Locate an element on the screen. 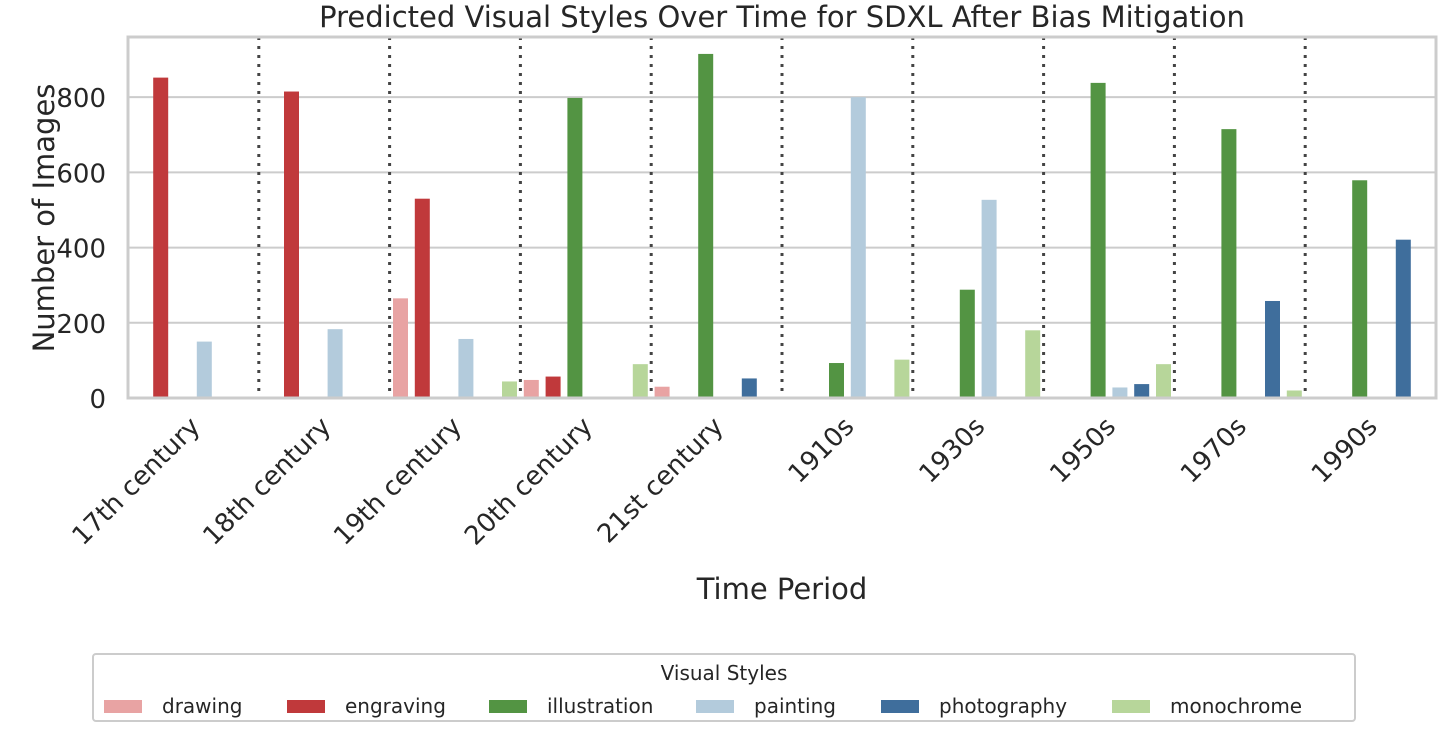 The image size is (1456, 742). legend-item-painting: painting is located at coordinates (766, 706).